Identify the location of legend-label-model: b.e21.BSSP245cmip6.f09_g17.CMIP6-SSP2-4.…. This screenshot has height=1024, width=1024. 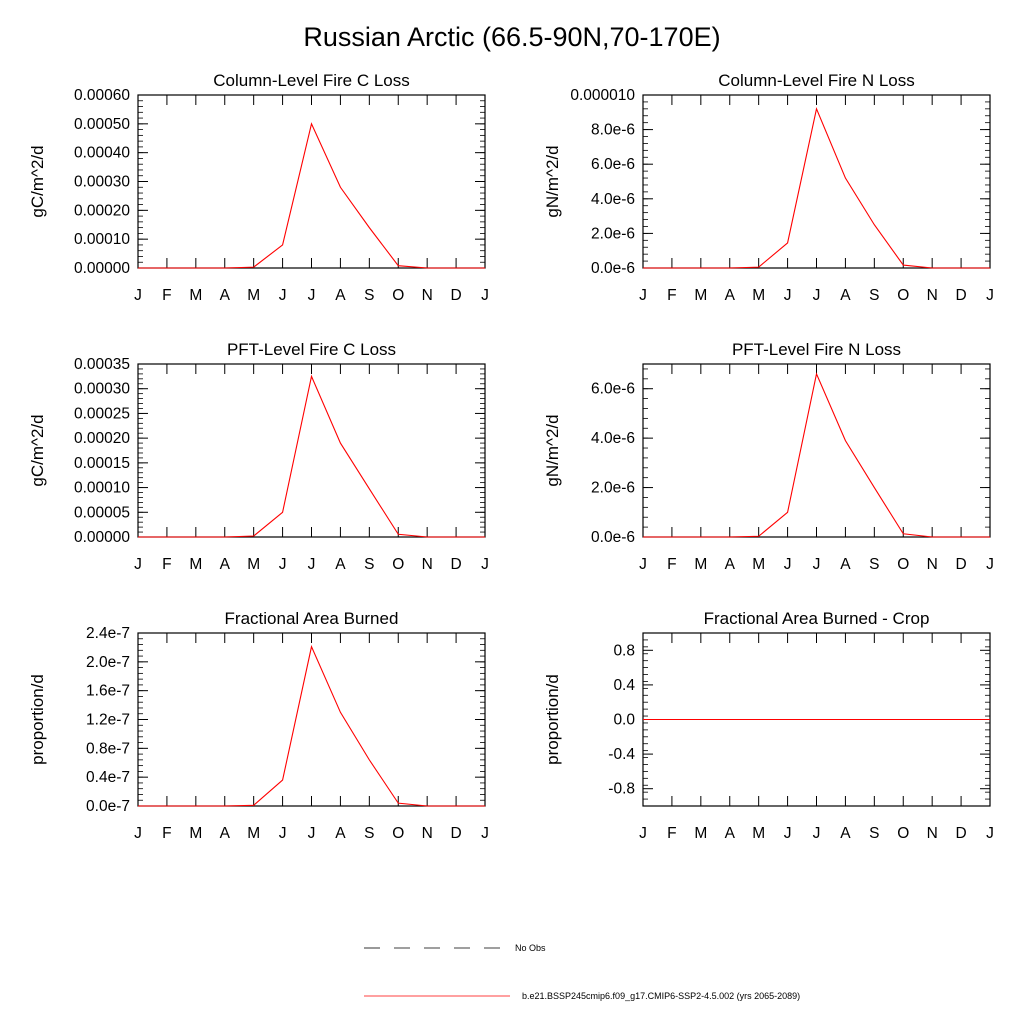
(661, 996).